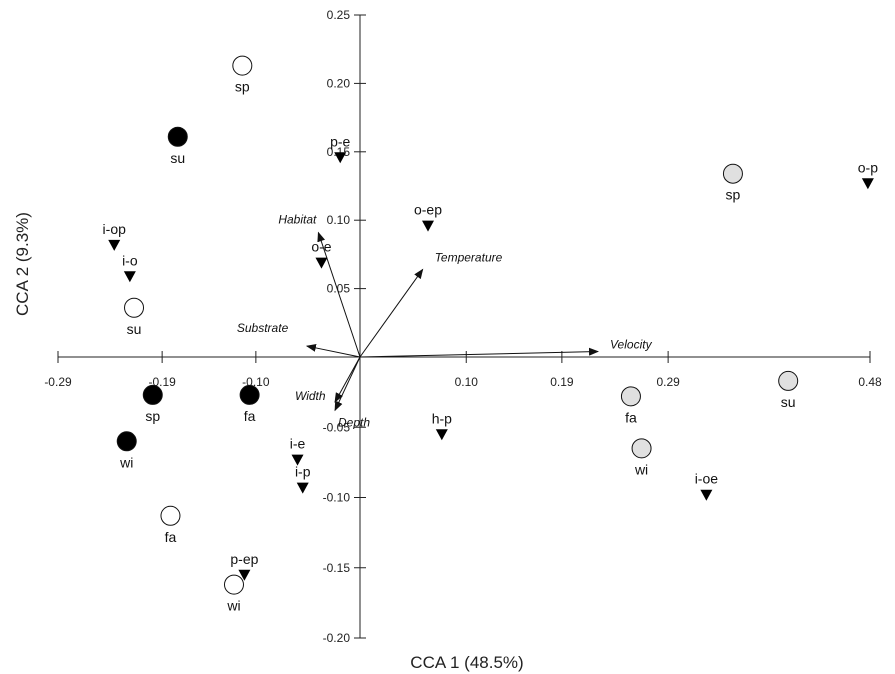 The image size is (895, 674). Describe the element at coordinates (58, 382) in the screenshot. I see `x-tick-label: -0.29` at that location.